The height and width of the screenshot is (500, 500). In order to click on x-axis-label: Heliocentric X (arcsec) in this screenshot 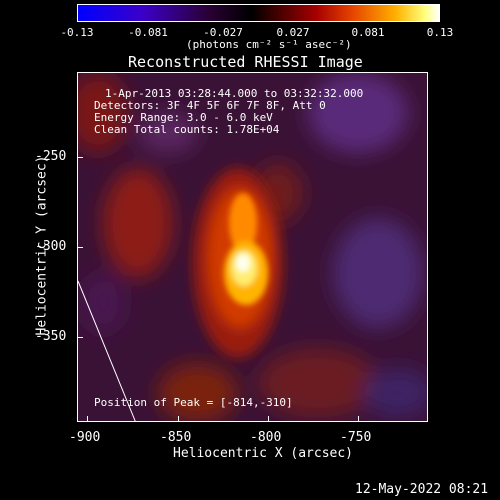, I will do `click(263, 453)`.